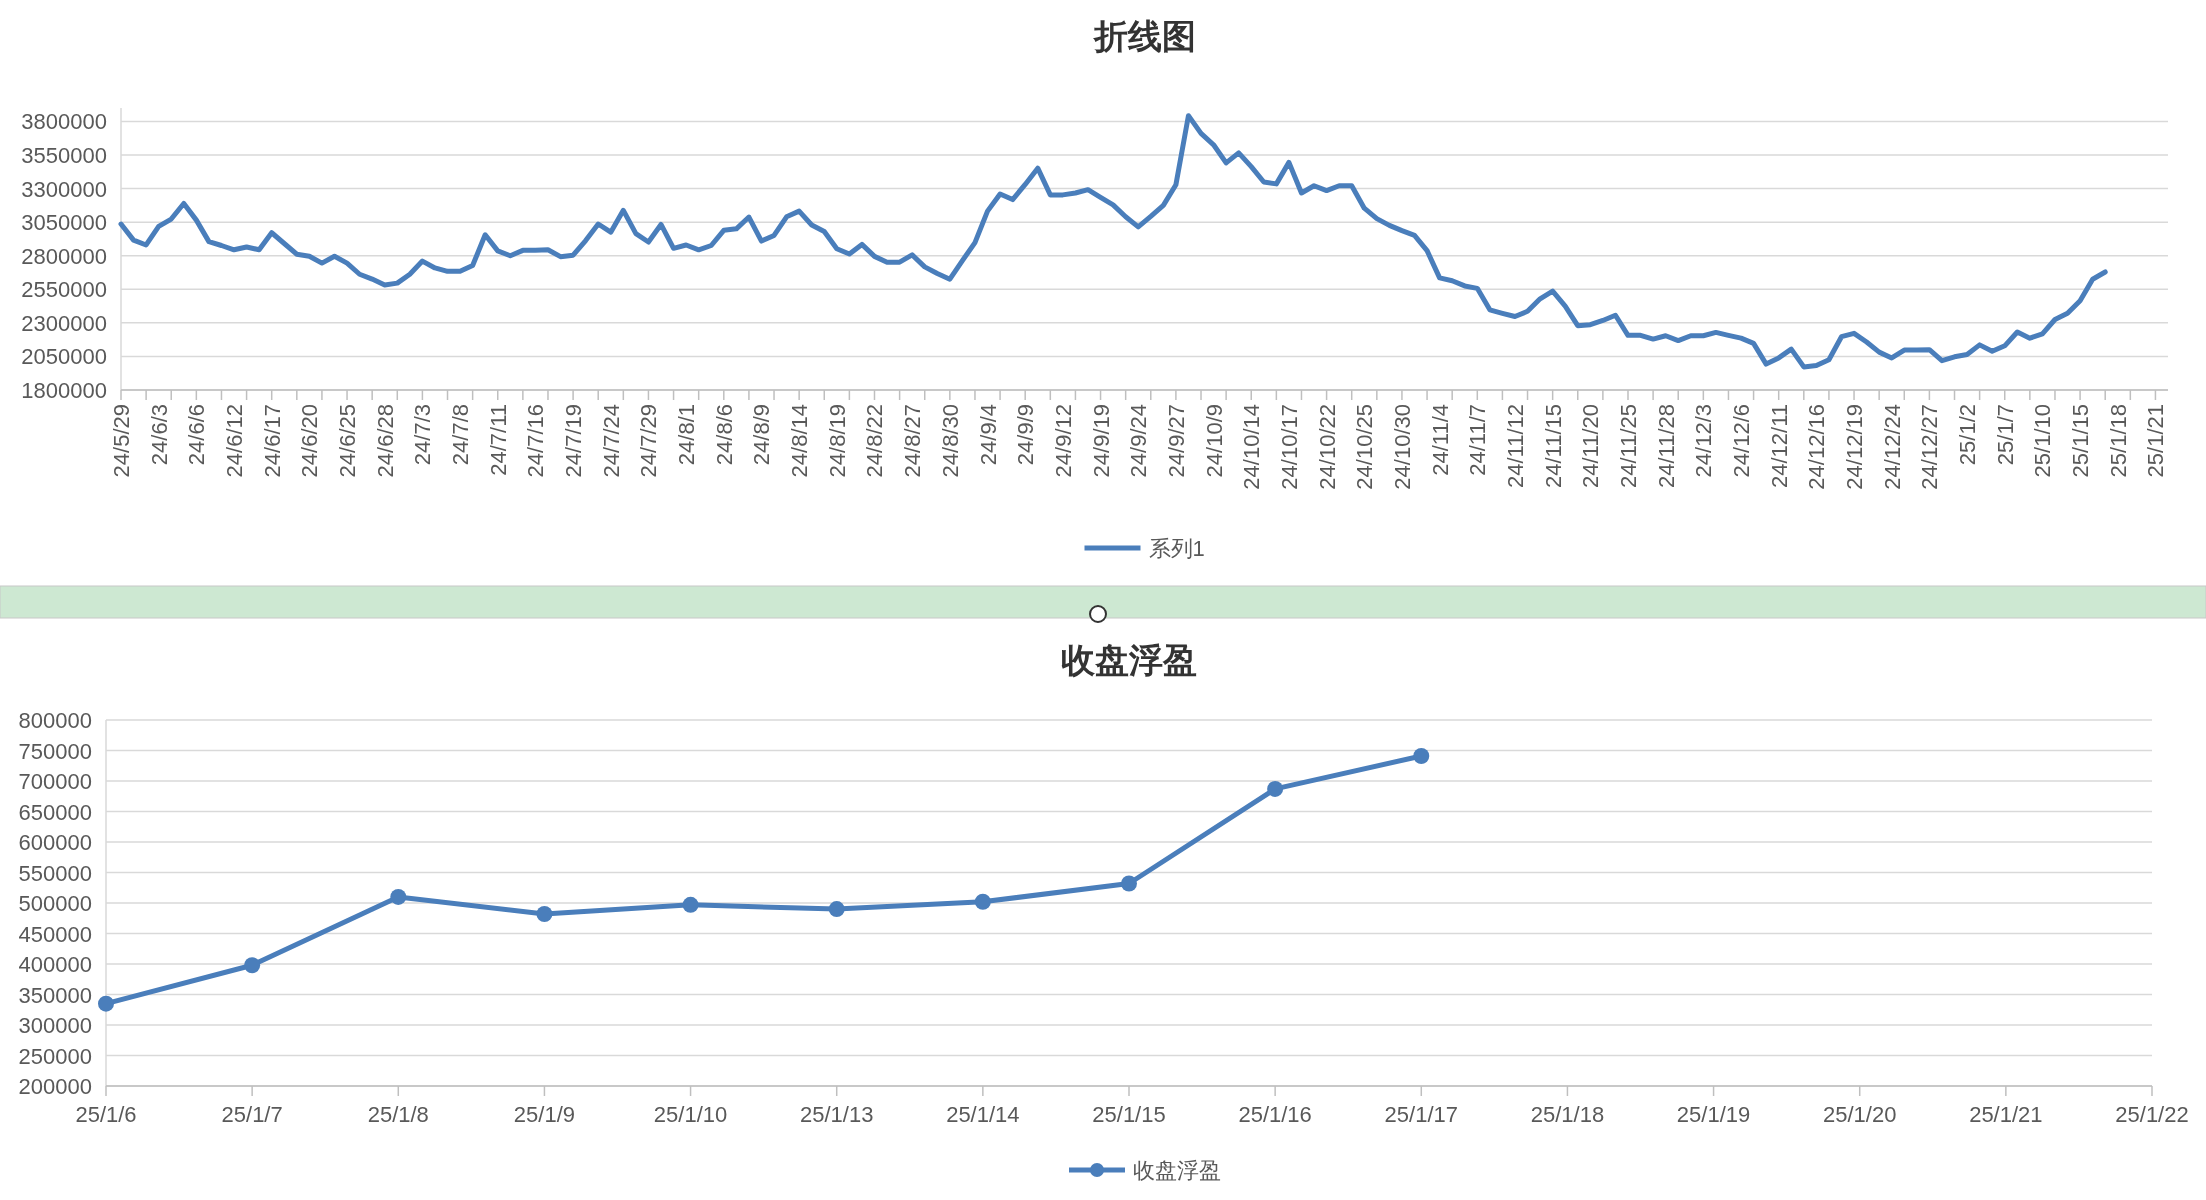  What do you see at coordinates (55, 873) in the screenshot?
I see `y-tick-label: 550000` at bounding box center [55, 873].